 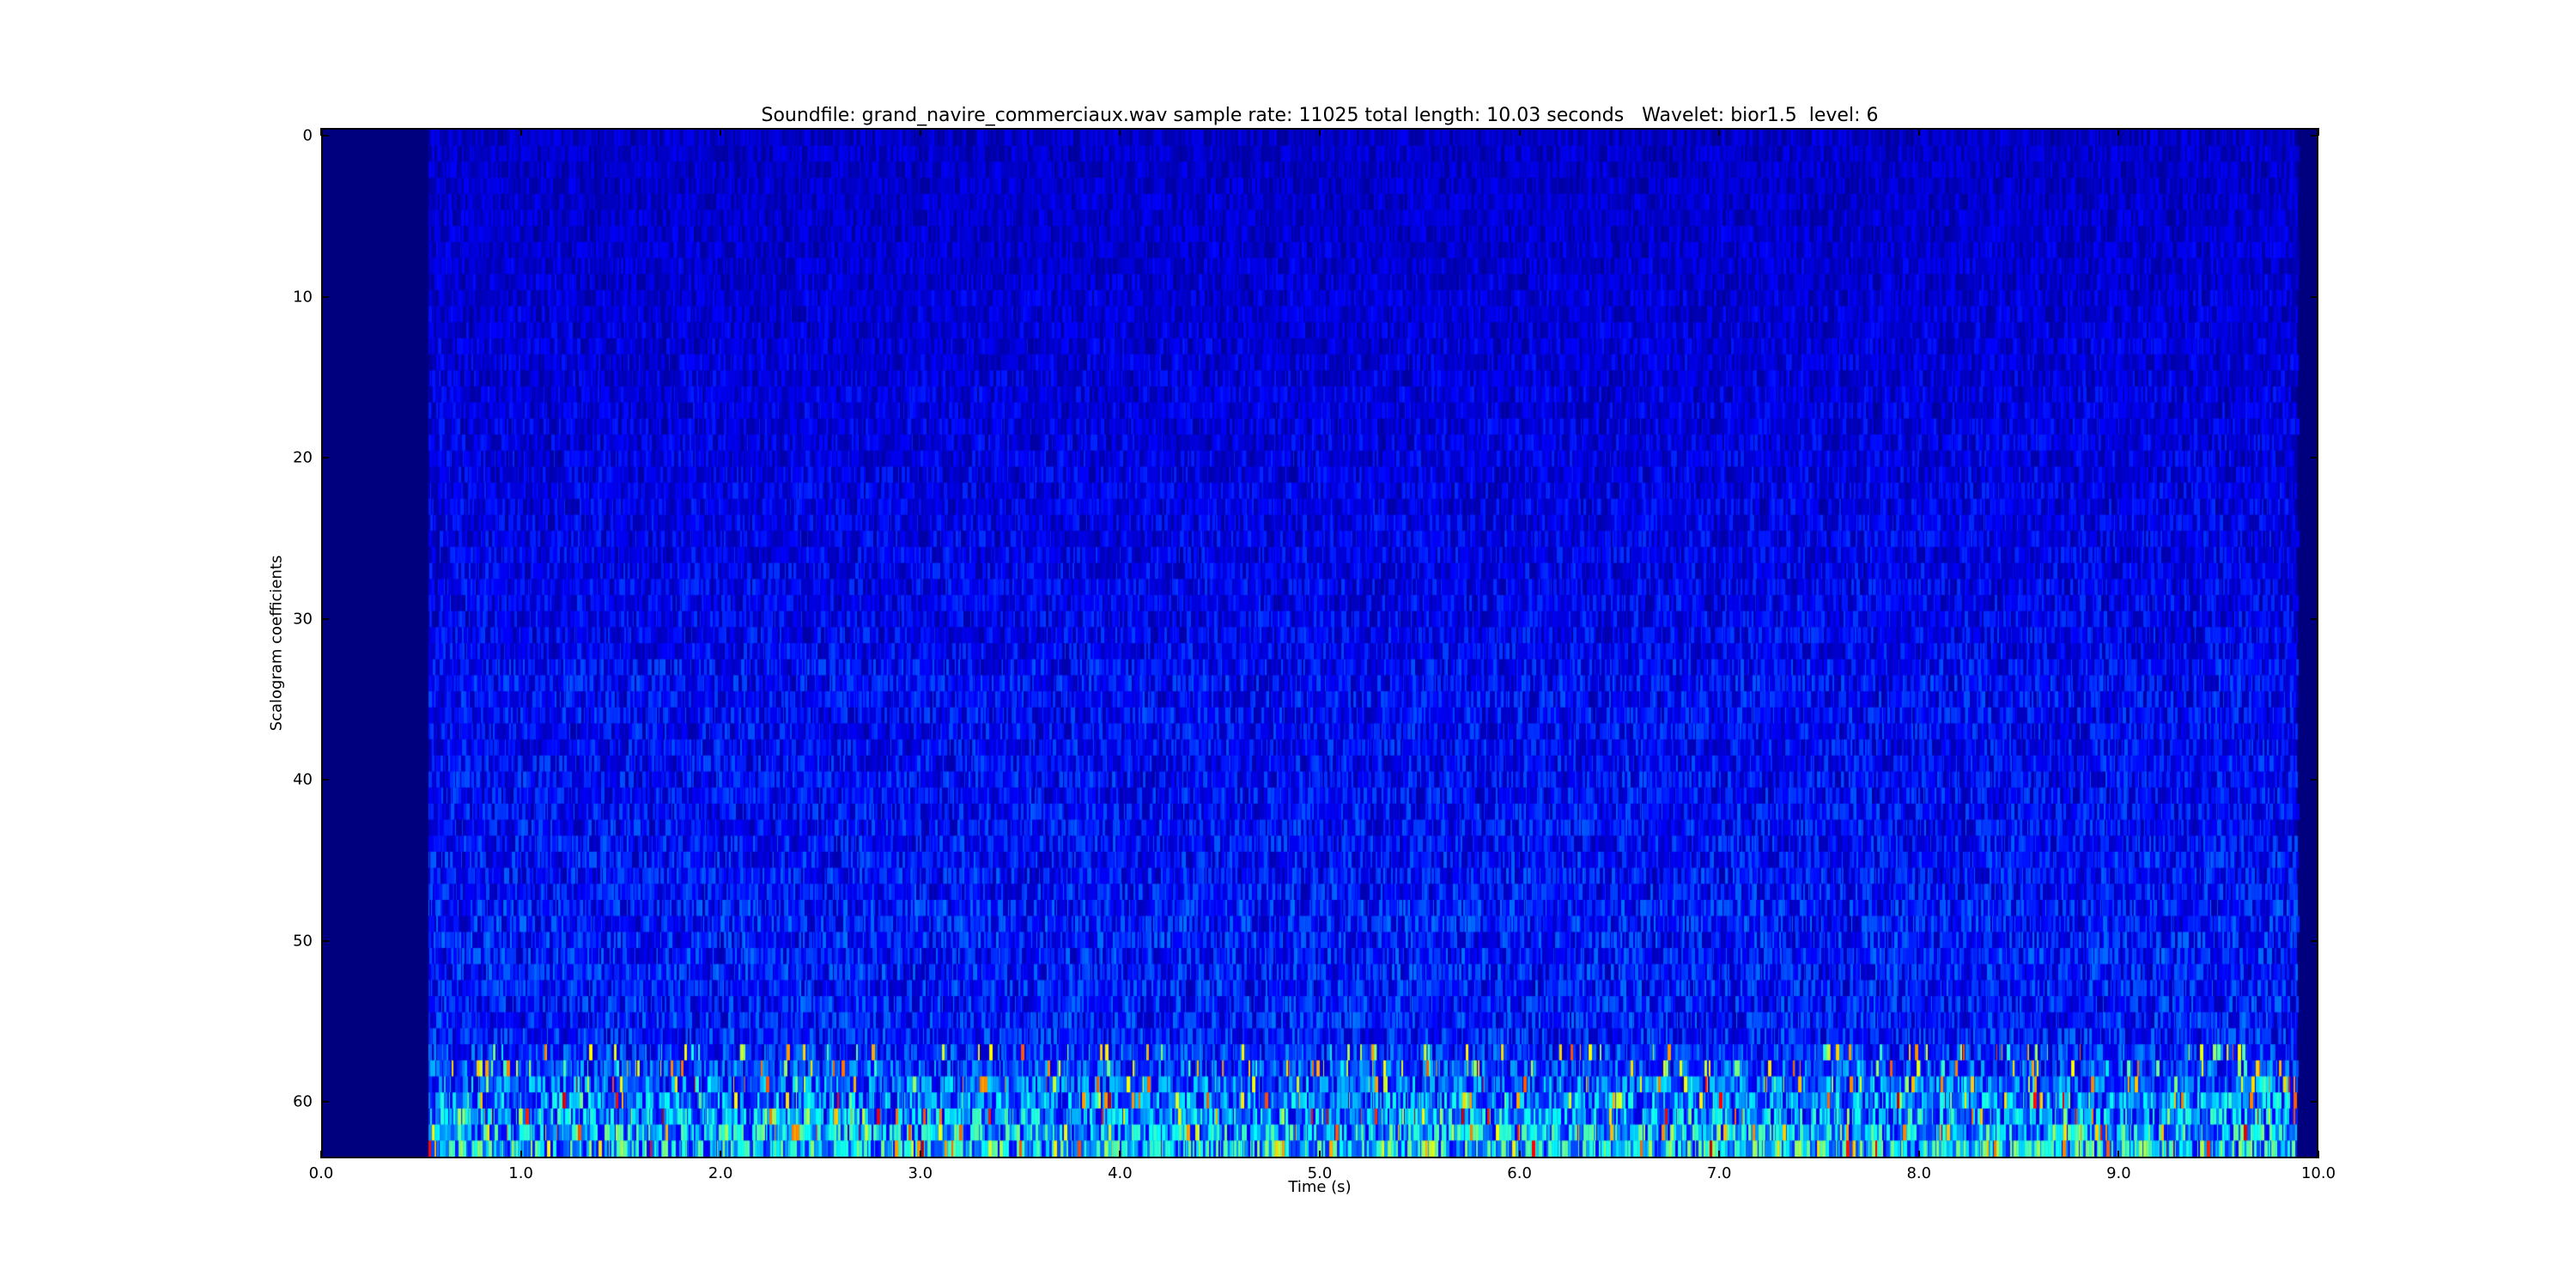 I want to click on x-tick-label: 3.0, so click(x=921, y=1173).